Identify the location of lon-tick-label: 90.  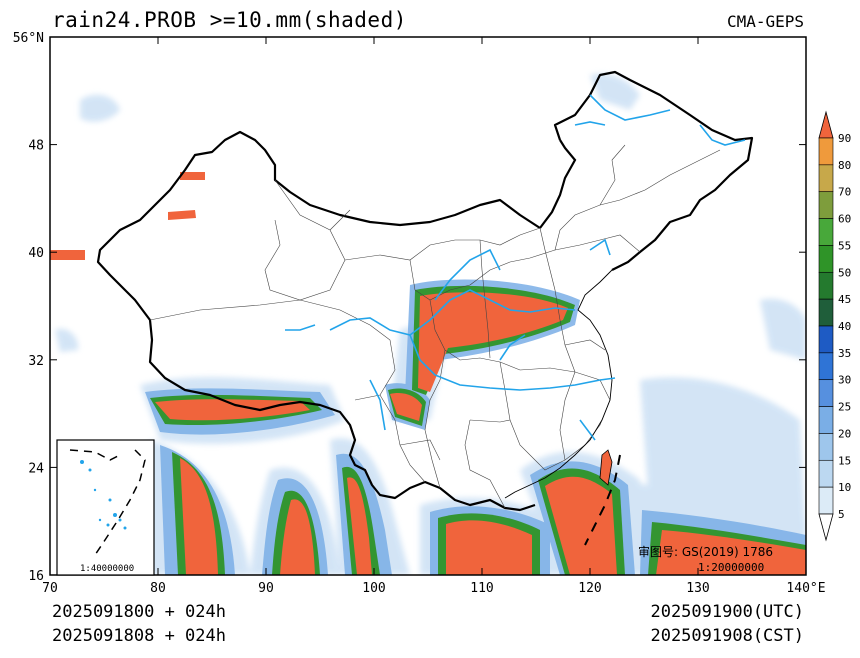
(266, 588).